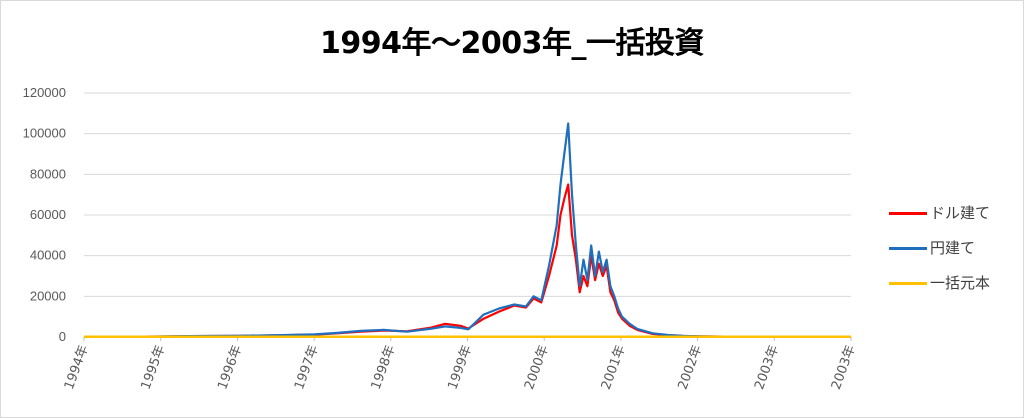 This screenshot has width=1024, height=418. I want to click on legend-item: 一括元本, so click(951, 284).